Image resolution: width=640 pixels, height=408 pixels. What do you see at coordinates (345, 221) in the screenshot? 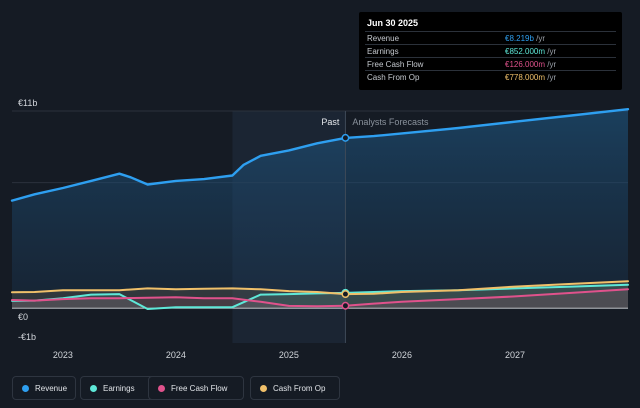
I see `series-markers` at bounding box center [345, 221].